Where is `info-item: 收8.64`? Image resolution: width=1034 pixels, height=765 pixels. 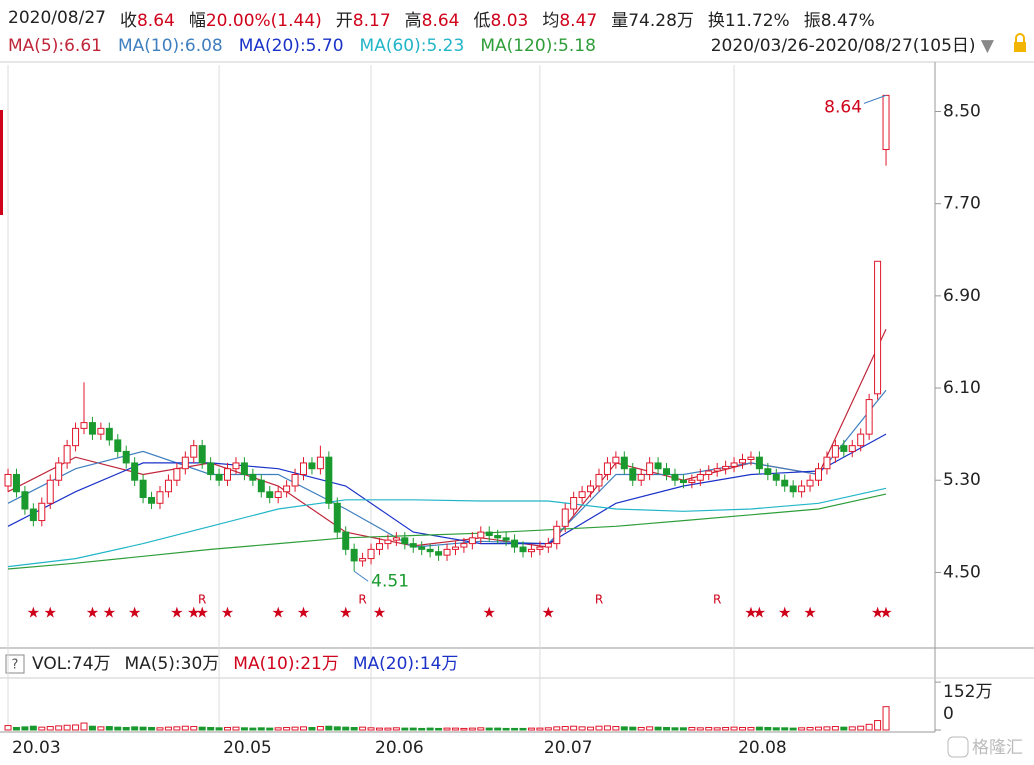
info-item: 收8.64 is located at coordinates (147, 18).